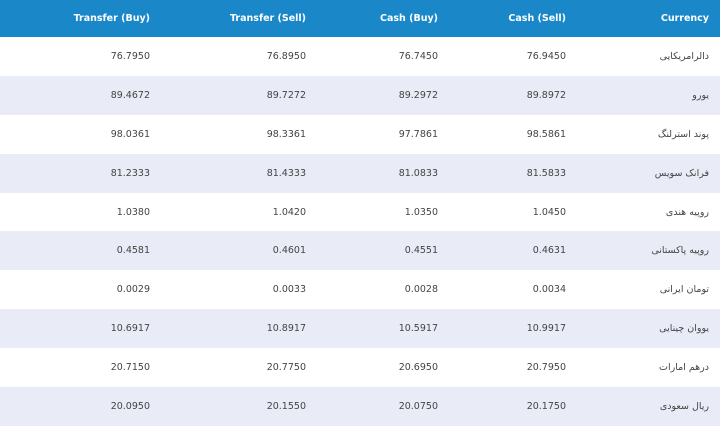 Image resolution: width=720 pixels, height=426 pixels. Describe the element at coordinates (360, 95) in the screenshot. I see `table-row: 89.4672 89.7272 89.2972 89.8972 یورو` at that location.